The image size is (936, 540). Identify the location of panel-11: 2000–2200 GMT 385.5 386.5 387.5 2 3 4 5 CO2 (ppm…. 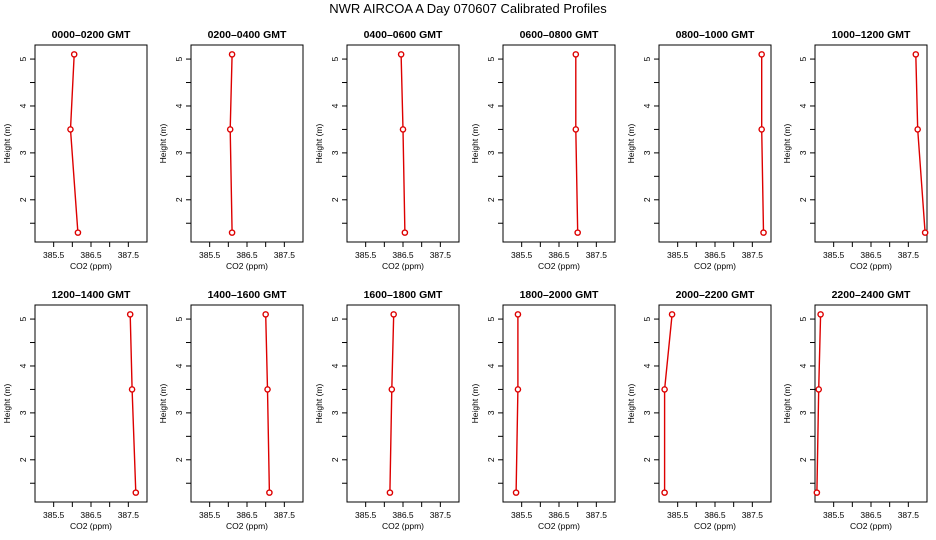
(699, 410).